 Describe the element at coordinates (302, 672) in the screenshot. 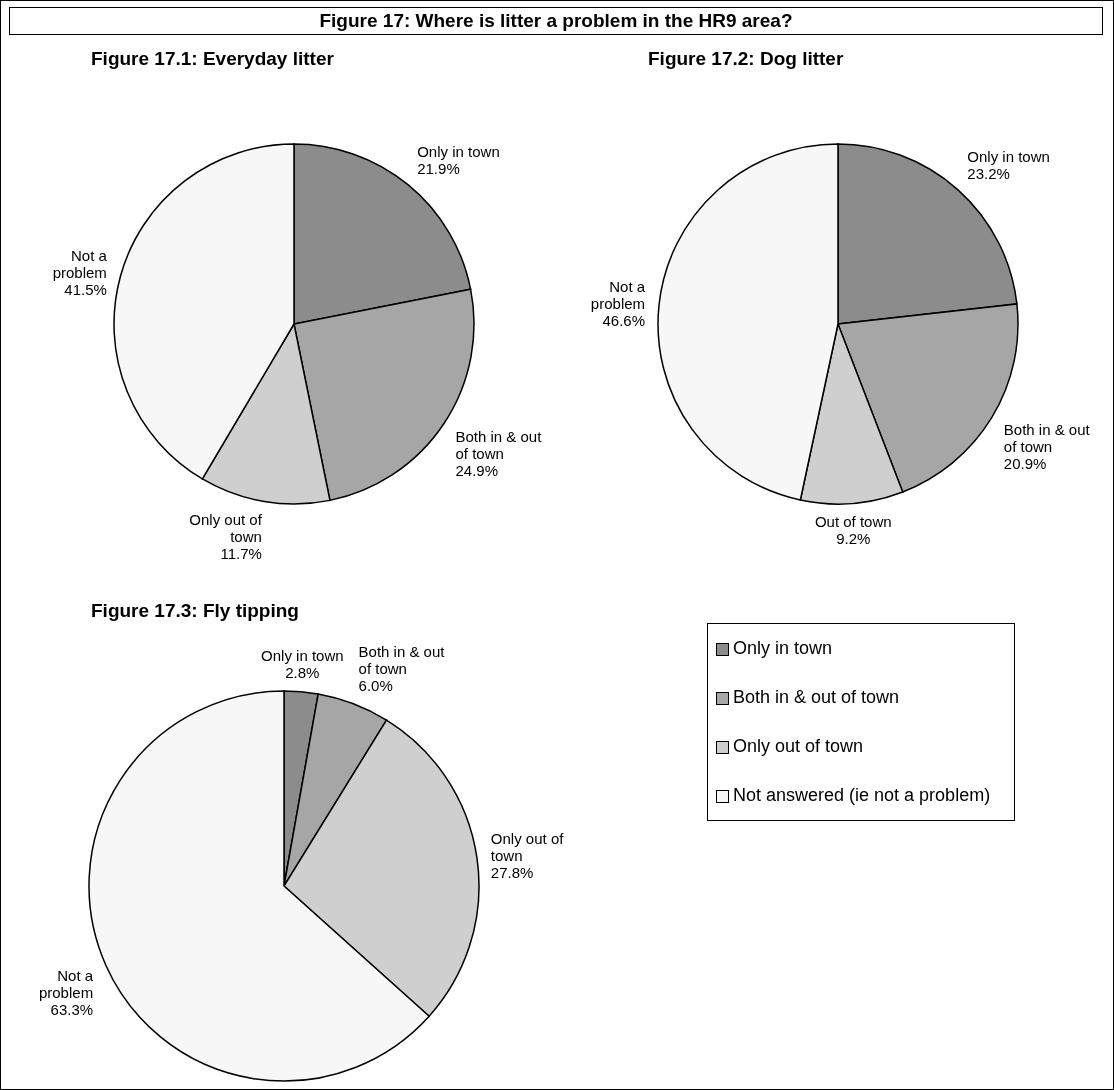

I see `data-label: 2.8%` at that location.